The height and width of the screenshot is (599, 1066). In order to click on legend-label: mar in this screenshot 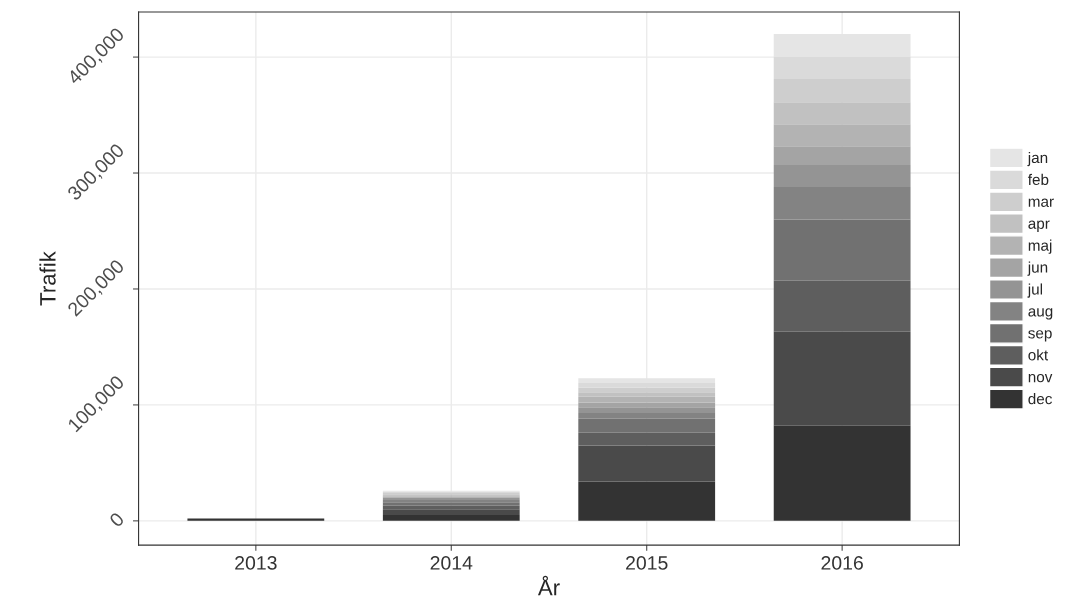, I will do `click(1041, 202)`.